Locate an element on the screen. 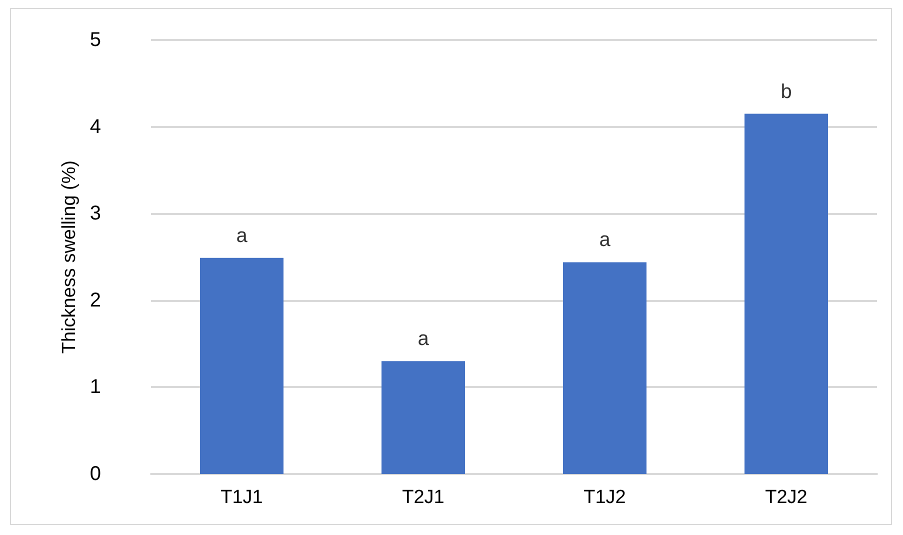 The width and height of the screenshot is (903, 535). y-tick-label: 3 is located at coordinates (95, 213).